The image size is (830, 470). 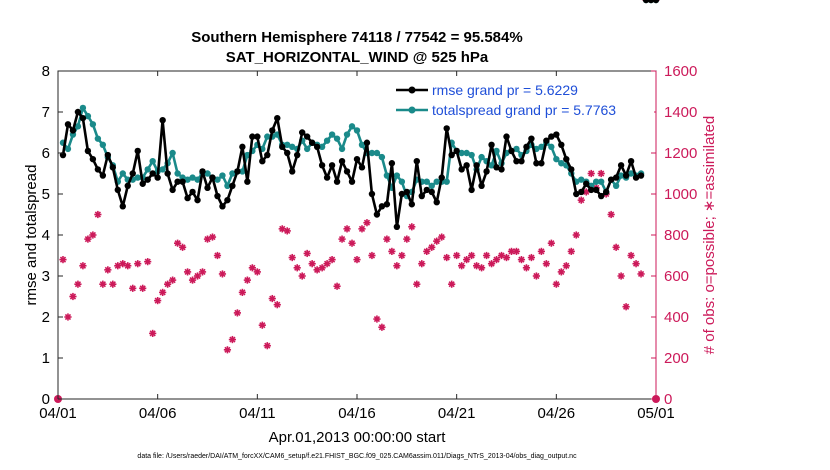 I want to click on y2-axis-label: # of obs: o=possible; ∗=assimilated, so click(x=709, y=235).